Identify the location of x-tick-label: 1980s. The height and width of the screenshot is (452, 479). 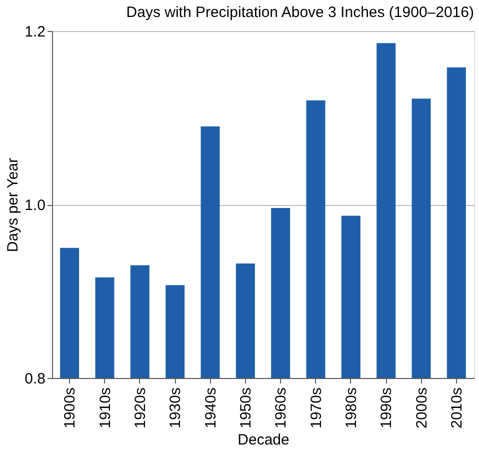
(351, 408).